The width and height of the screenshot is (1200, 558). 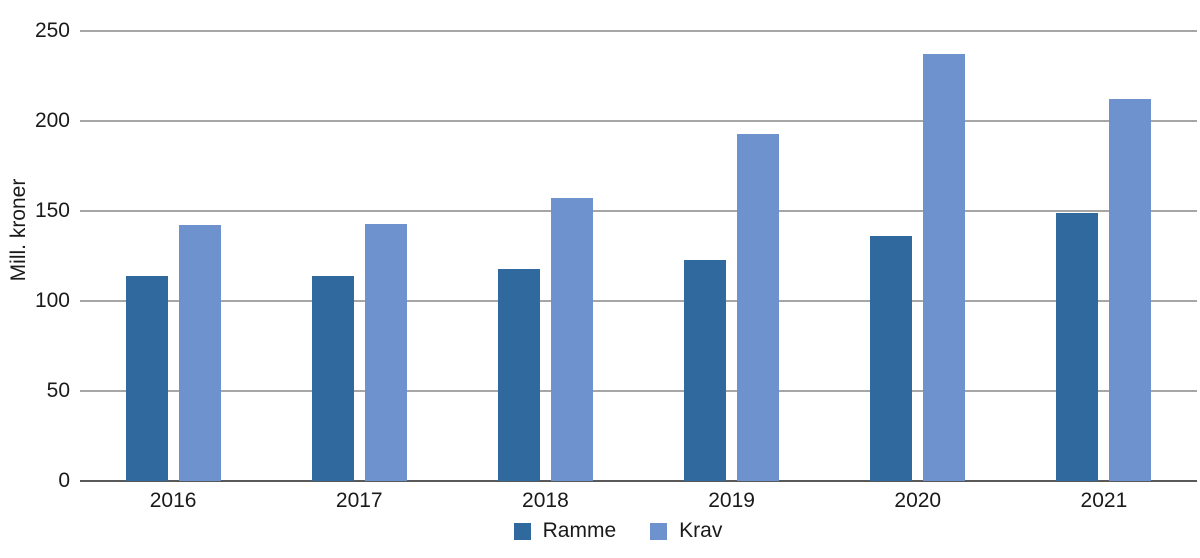 What do you see at coordinates (705, 370) in the screenshot?
I see `bar-ramme-2019` at bounding box center [705, 370].